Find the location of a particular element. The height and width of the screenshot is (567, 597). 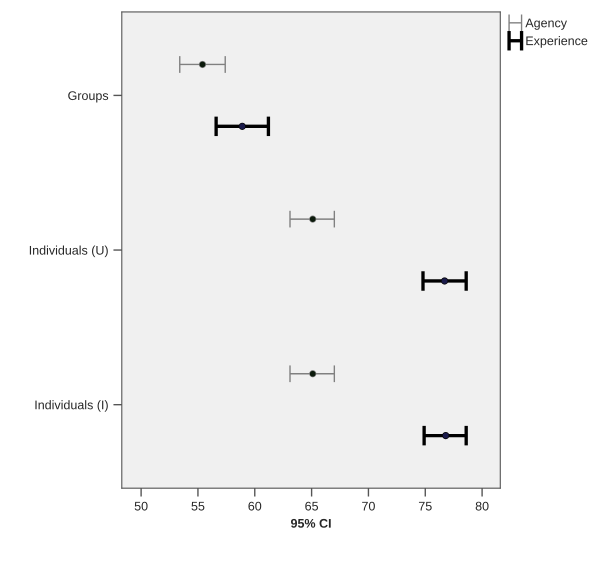

y-tick-label: Groups is located at coordinates (88, 97).